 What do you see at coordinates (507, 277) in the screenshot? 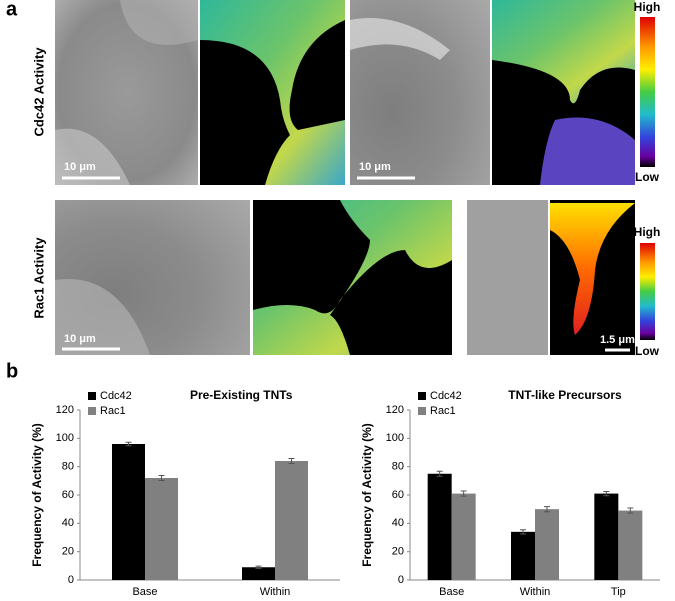
I see `brightfield-image` at bounding box center [507, 277].